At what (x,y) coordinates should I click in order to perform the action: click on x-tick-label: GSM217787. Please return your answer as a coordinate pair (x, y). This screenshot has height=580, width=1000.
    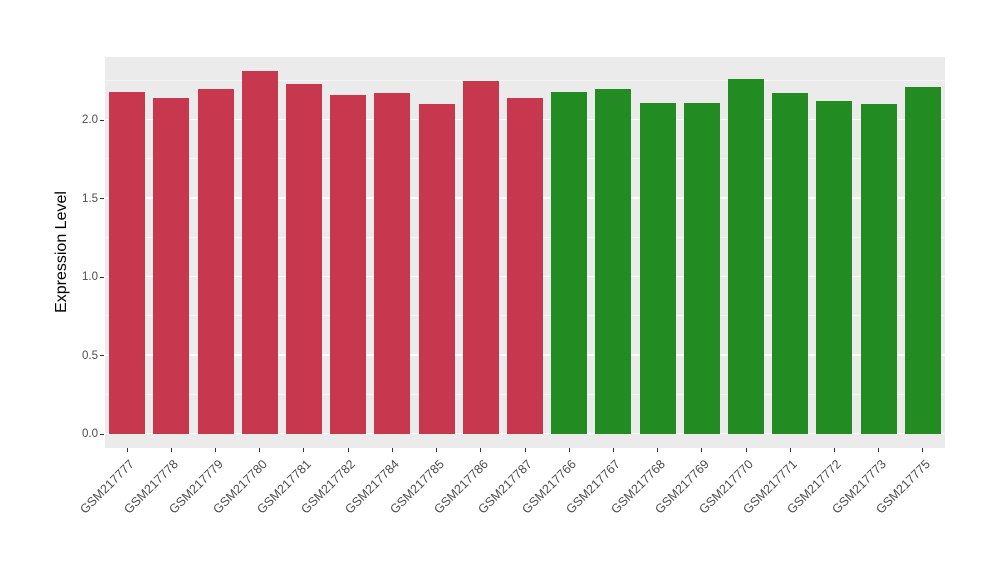
    Looking at the image, I should click on (505, 487).